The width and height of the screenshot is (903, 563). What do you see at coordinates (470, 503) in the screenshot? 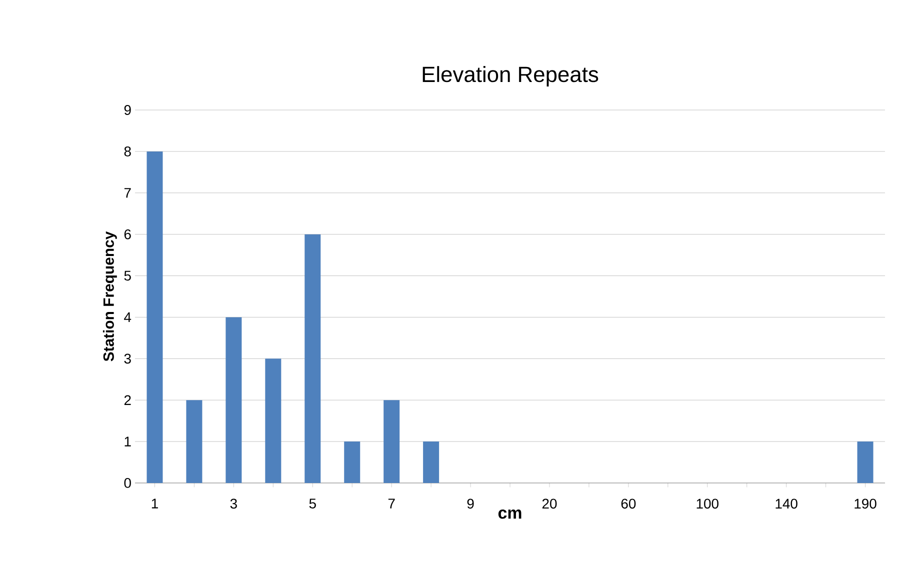
I see `x-tick-label: 9` at bounding box center [470, 503].